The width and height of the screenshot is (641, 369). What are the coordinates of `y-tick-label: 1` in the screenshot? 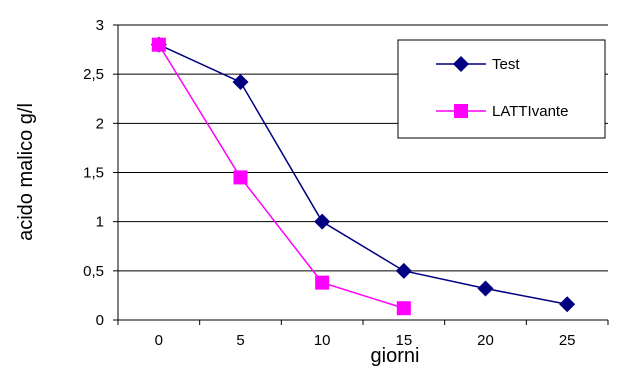 It's located at (100, 222).